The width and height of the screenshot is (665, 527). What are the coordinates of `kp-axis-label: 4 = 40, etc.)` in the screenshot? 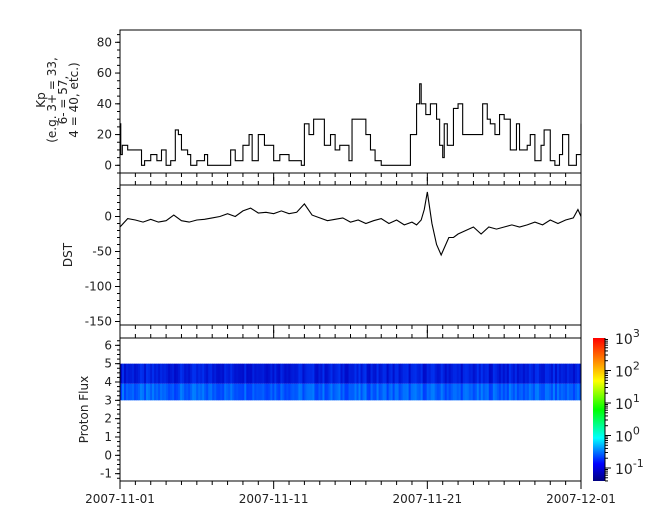 It's located at (74, 99).